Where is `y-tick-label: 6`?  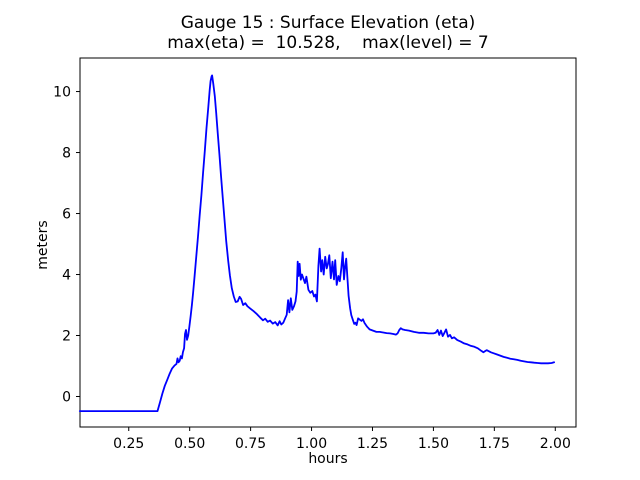 y-tick-label: 6 is located at coordinates (66, 215).